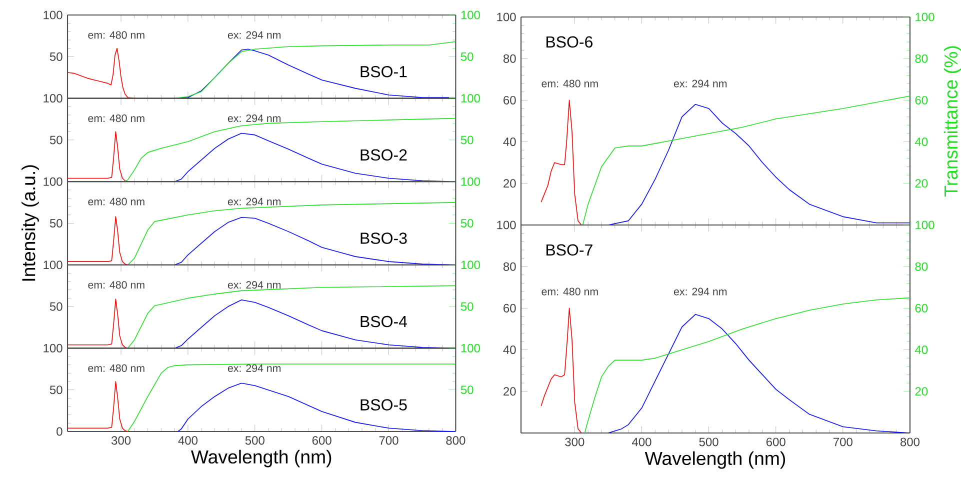 Image resolution: width=961 pixels, height=482 pixels. Describe the element at coordinates (30, 223) in the screenshot. I see `y-axis-title: Intensity (a.u.)` at that location.